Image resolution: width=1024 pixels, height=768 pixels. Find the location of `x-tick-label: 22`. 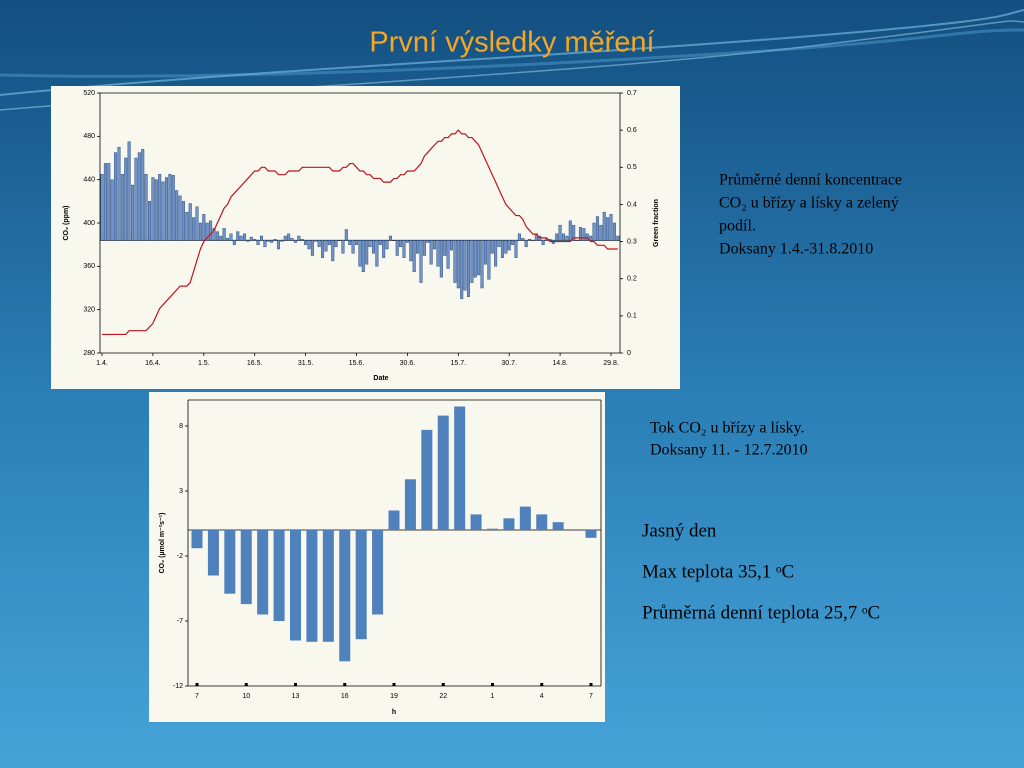

x-tick-label: 22 is located at coordinates (443, 696).